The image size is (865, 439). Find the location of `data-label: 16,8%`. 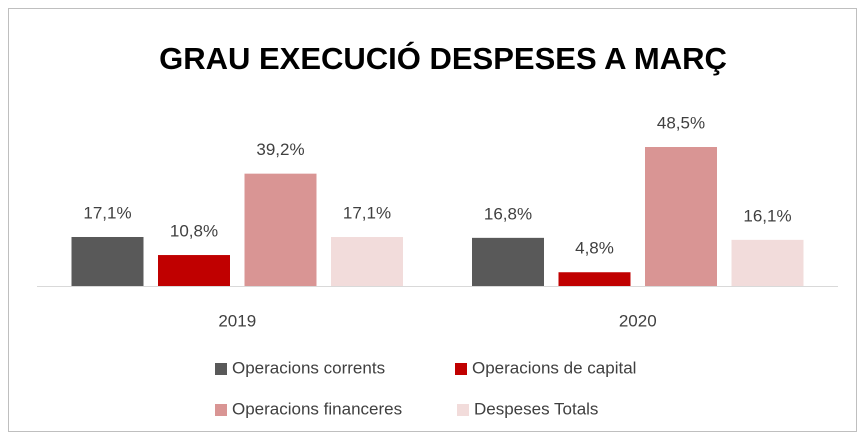

data-label: 16,8% is located at coordinates (508, 213).